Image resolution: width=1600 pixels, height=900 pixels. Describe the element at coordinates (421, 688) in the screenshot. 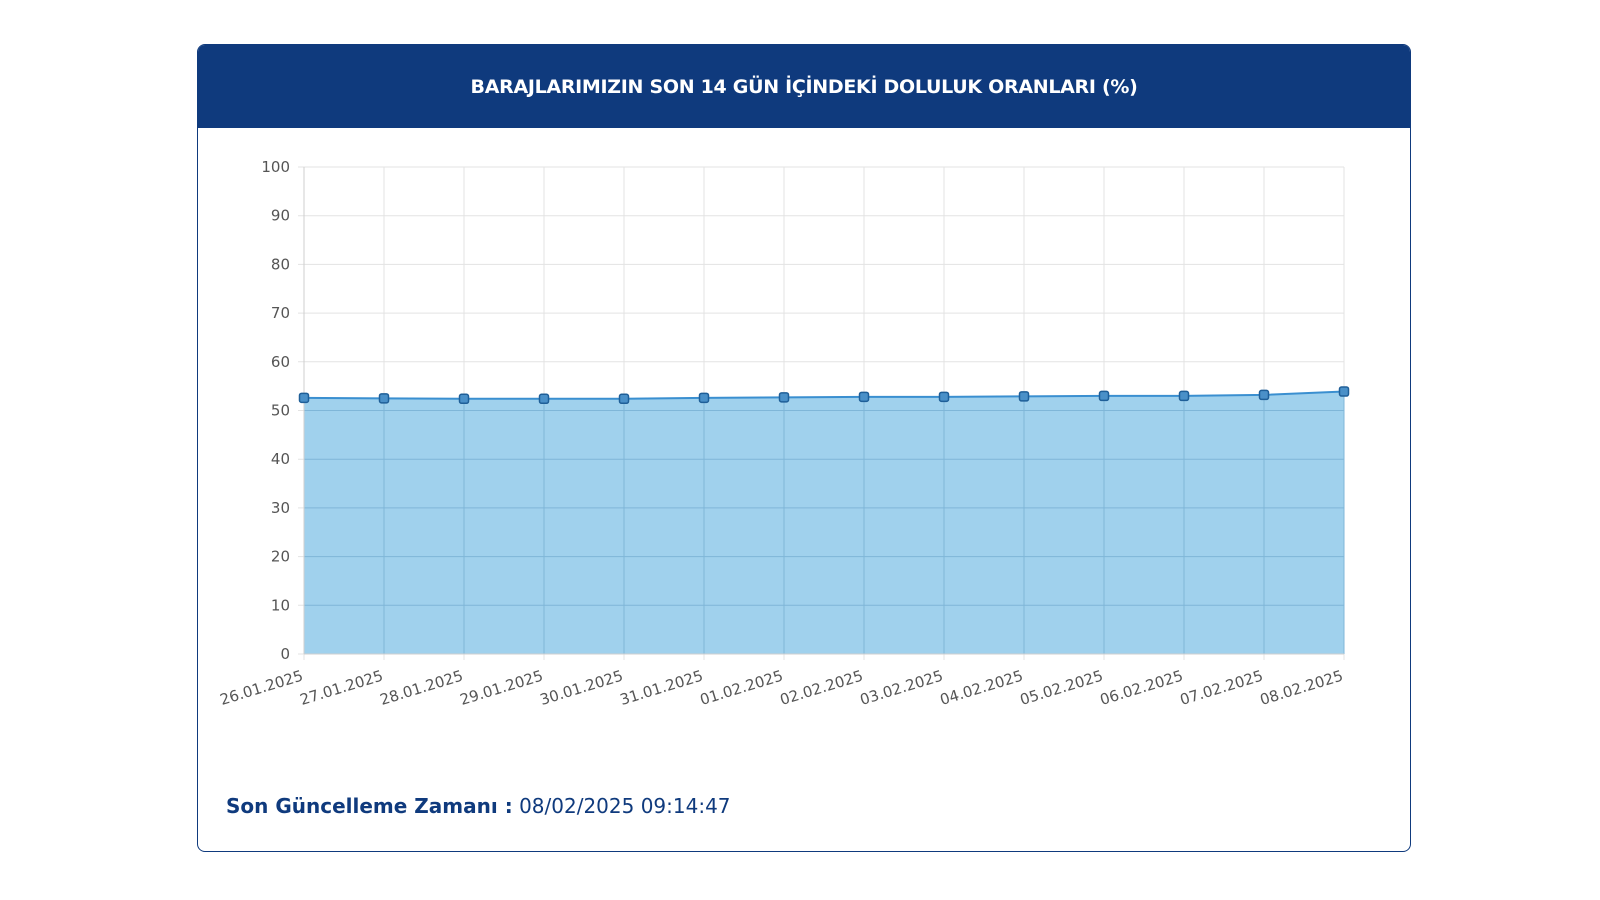

I see `x-tick-label: 28.01.2025` at that location.